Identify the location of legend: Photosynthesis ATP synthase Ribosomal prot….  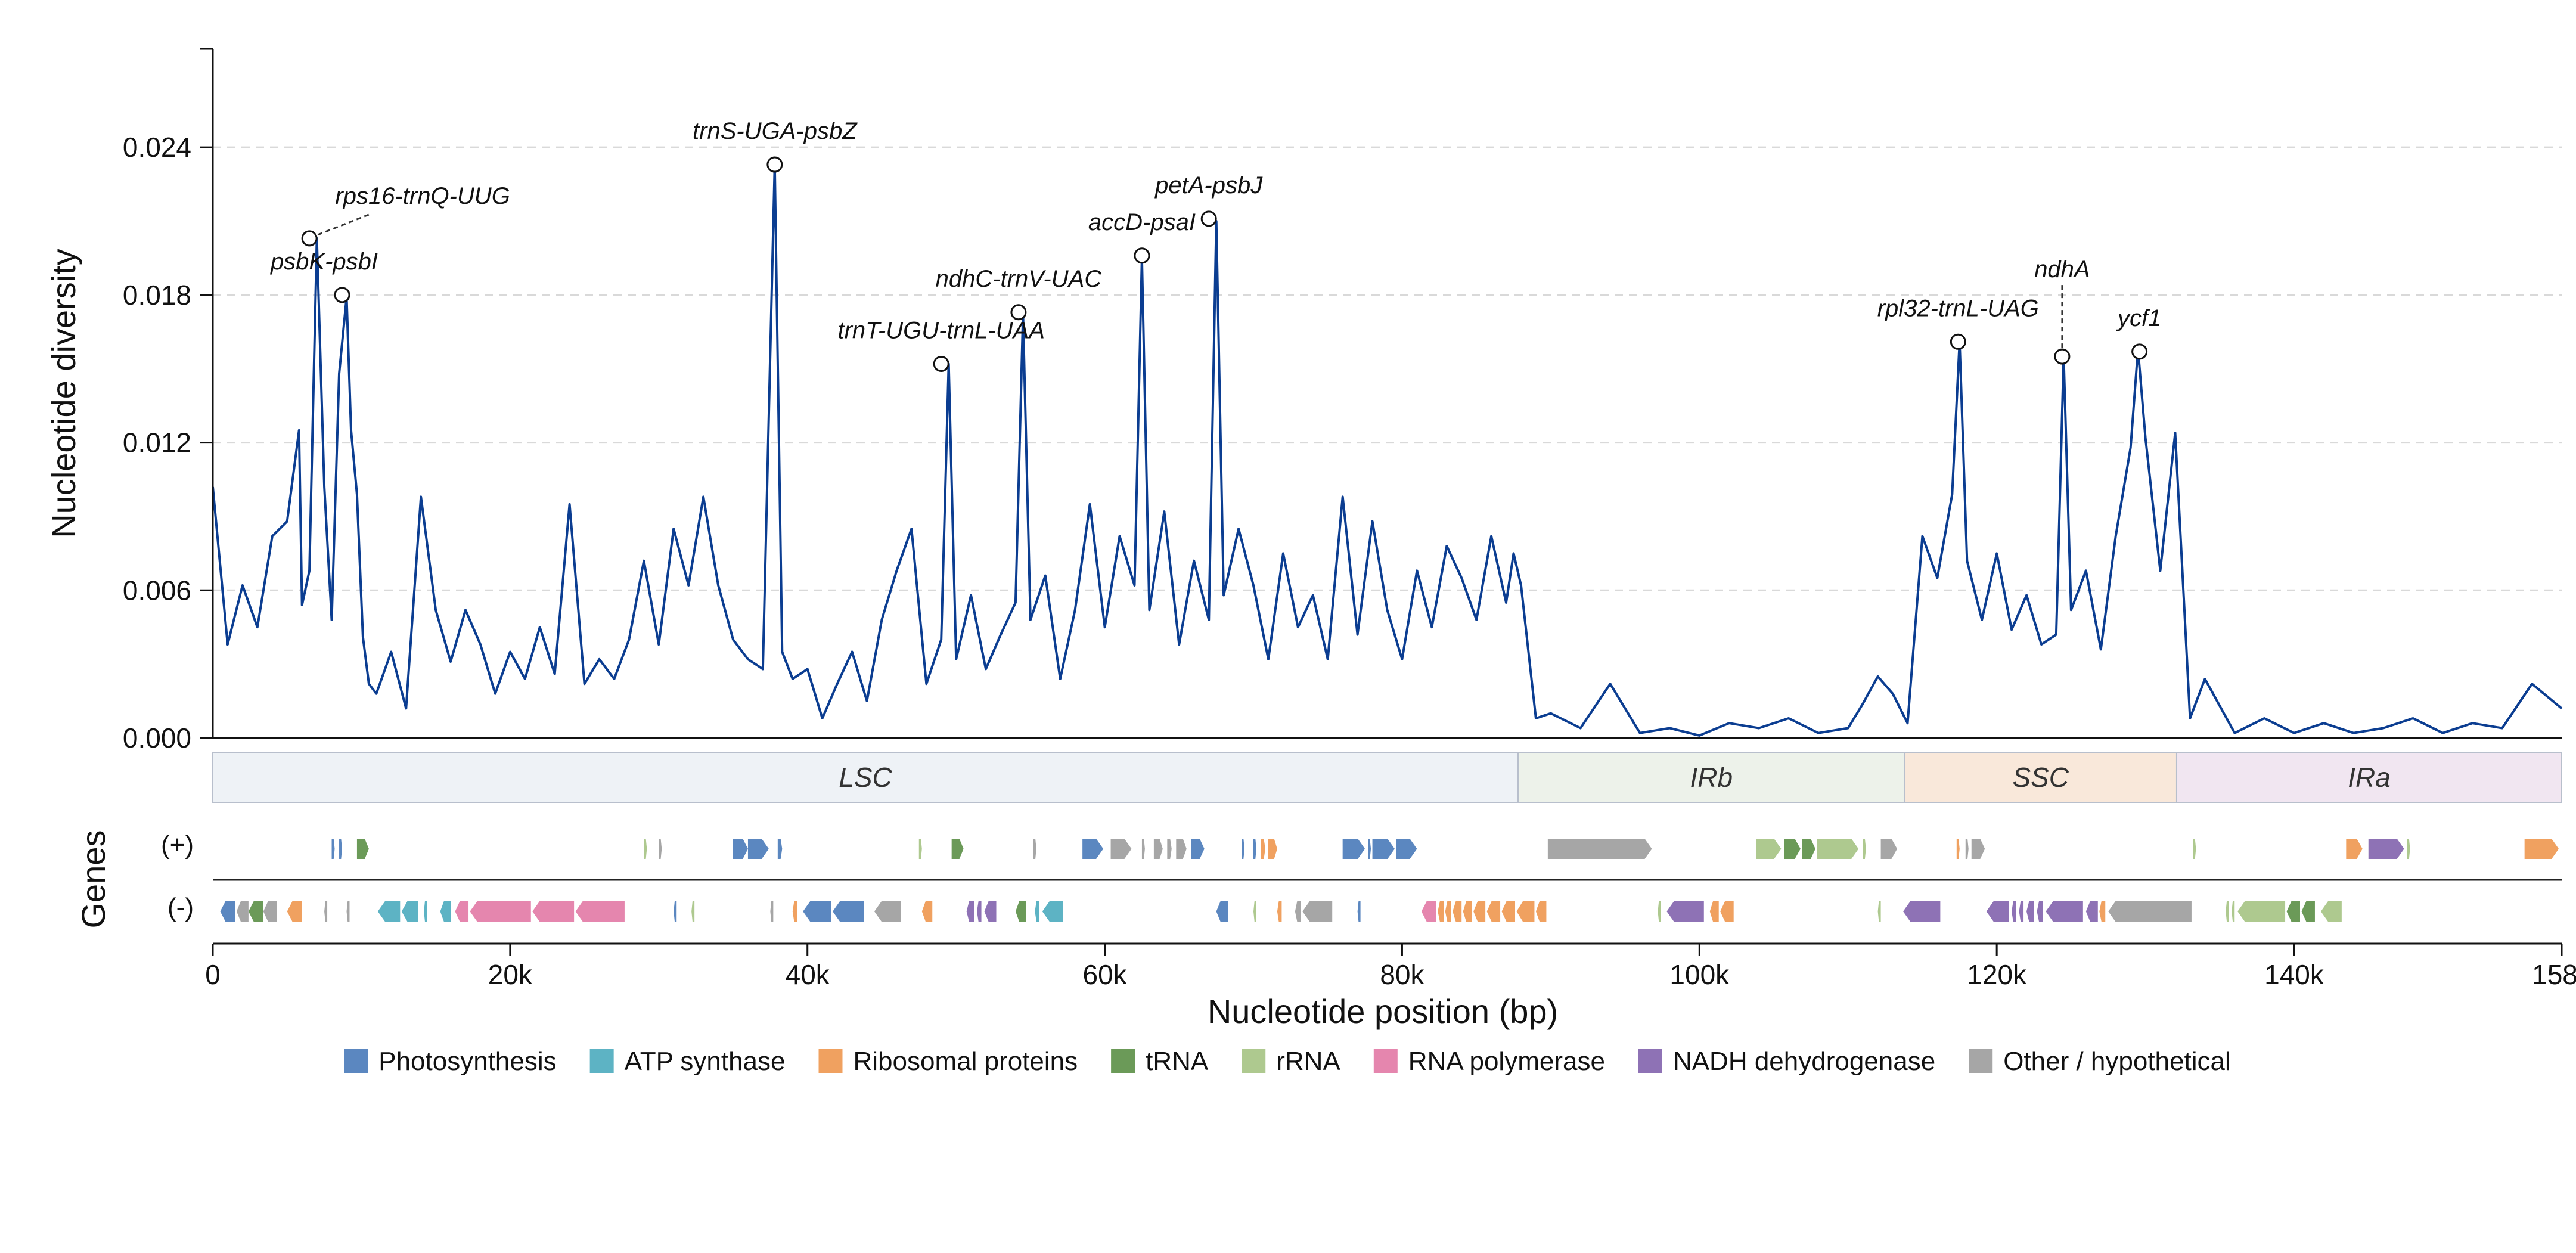
(1287, 1061).